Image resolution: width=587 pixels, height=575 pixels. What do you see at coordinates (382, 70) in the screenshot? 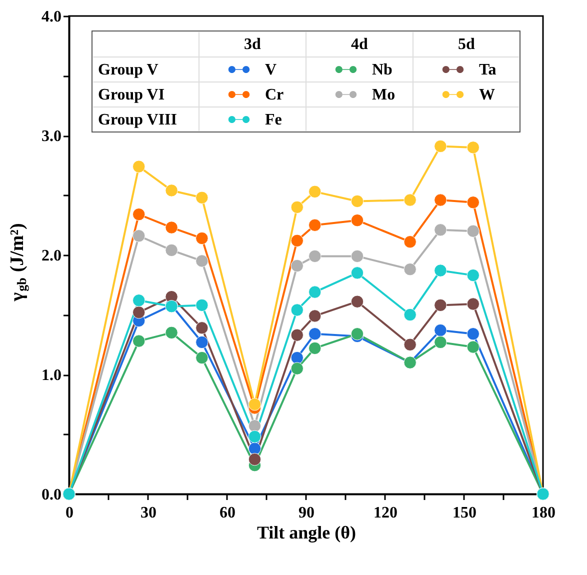
I see `legend-table: Nb` at bounding box center [382, 70].